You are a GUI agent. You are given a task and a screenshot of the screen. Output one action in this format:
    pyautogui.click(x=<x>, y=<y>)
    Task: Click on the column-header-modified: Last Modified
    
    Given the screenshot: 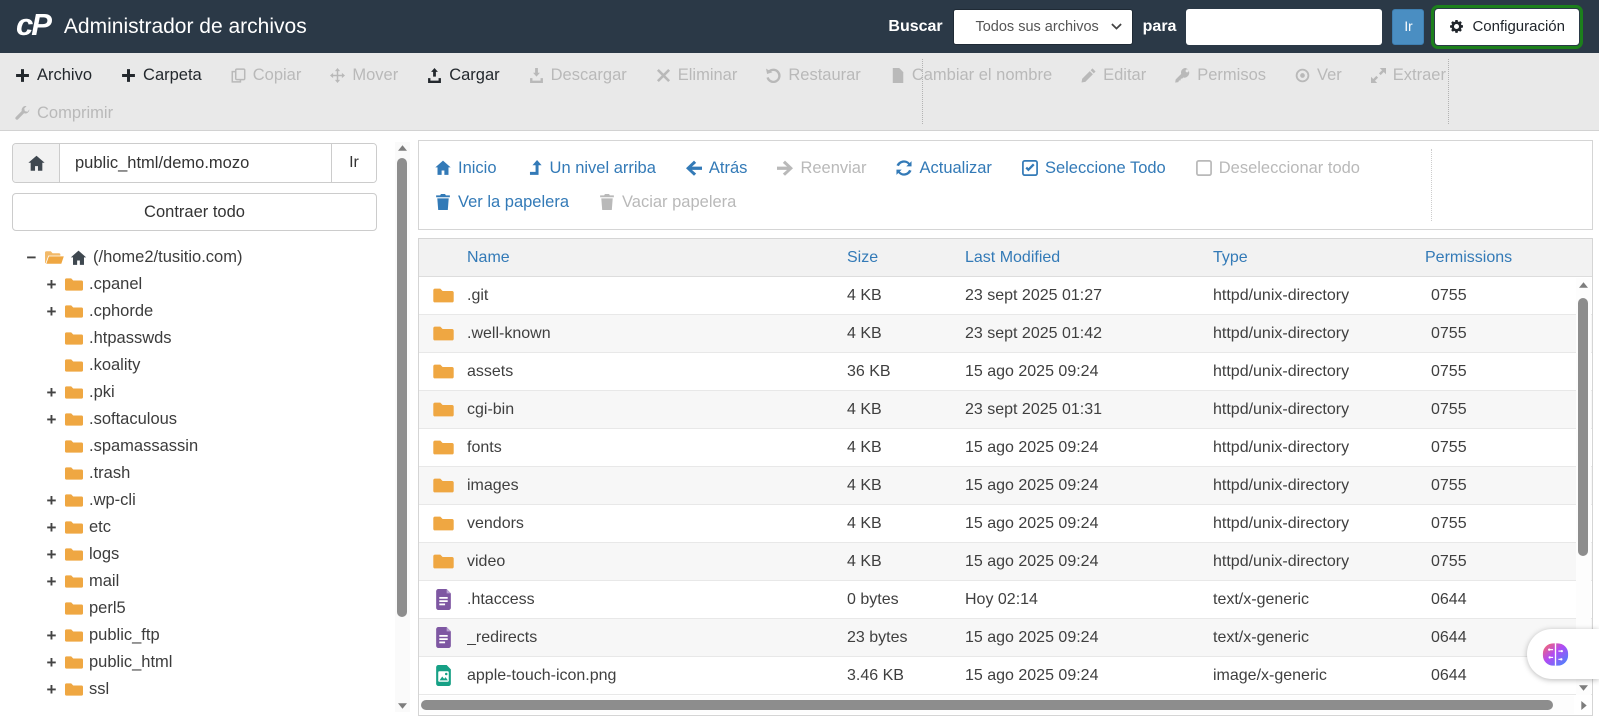 What is the action you would take?
    pyautogui.click(x=1013, y=257)
    